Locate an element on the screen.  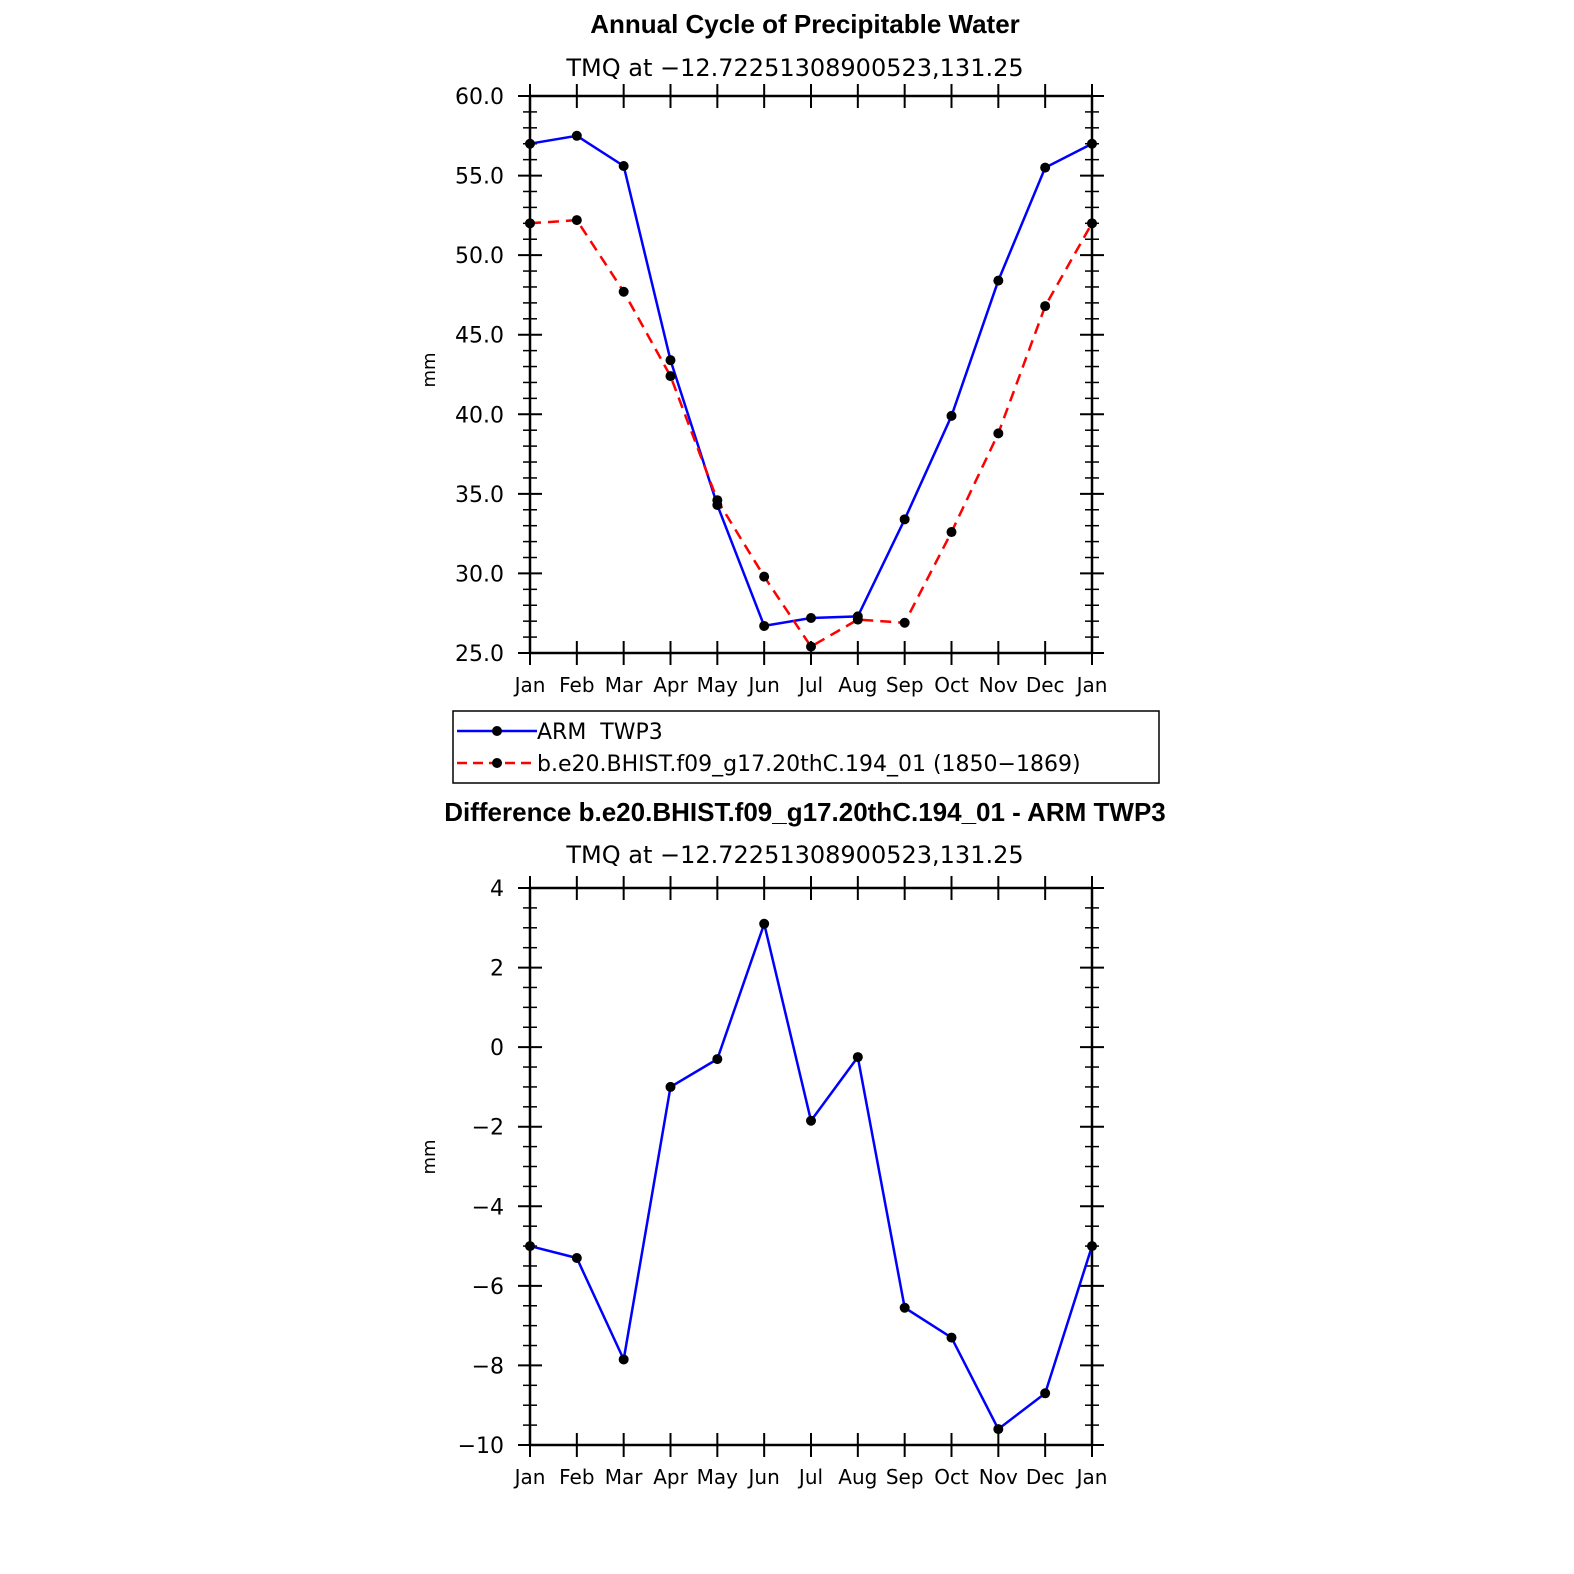
y-tick-label: 30.0 is located at coordinates (479, 574).